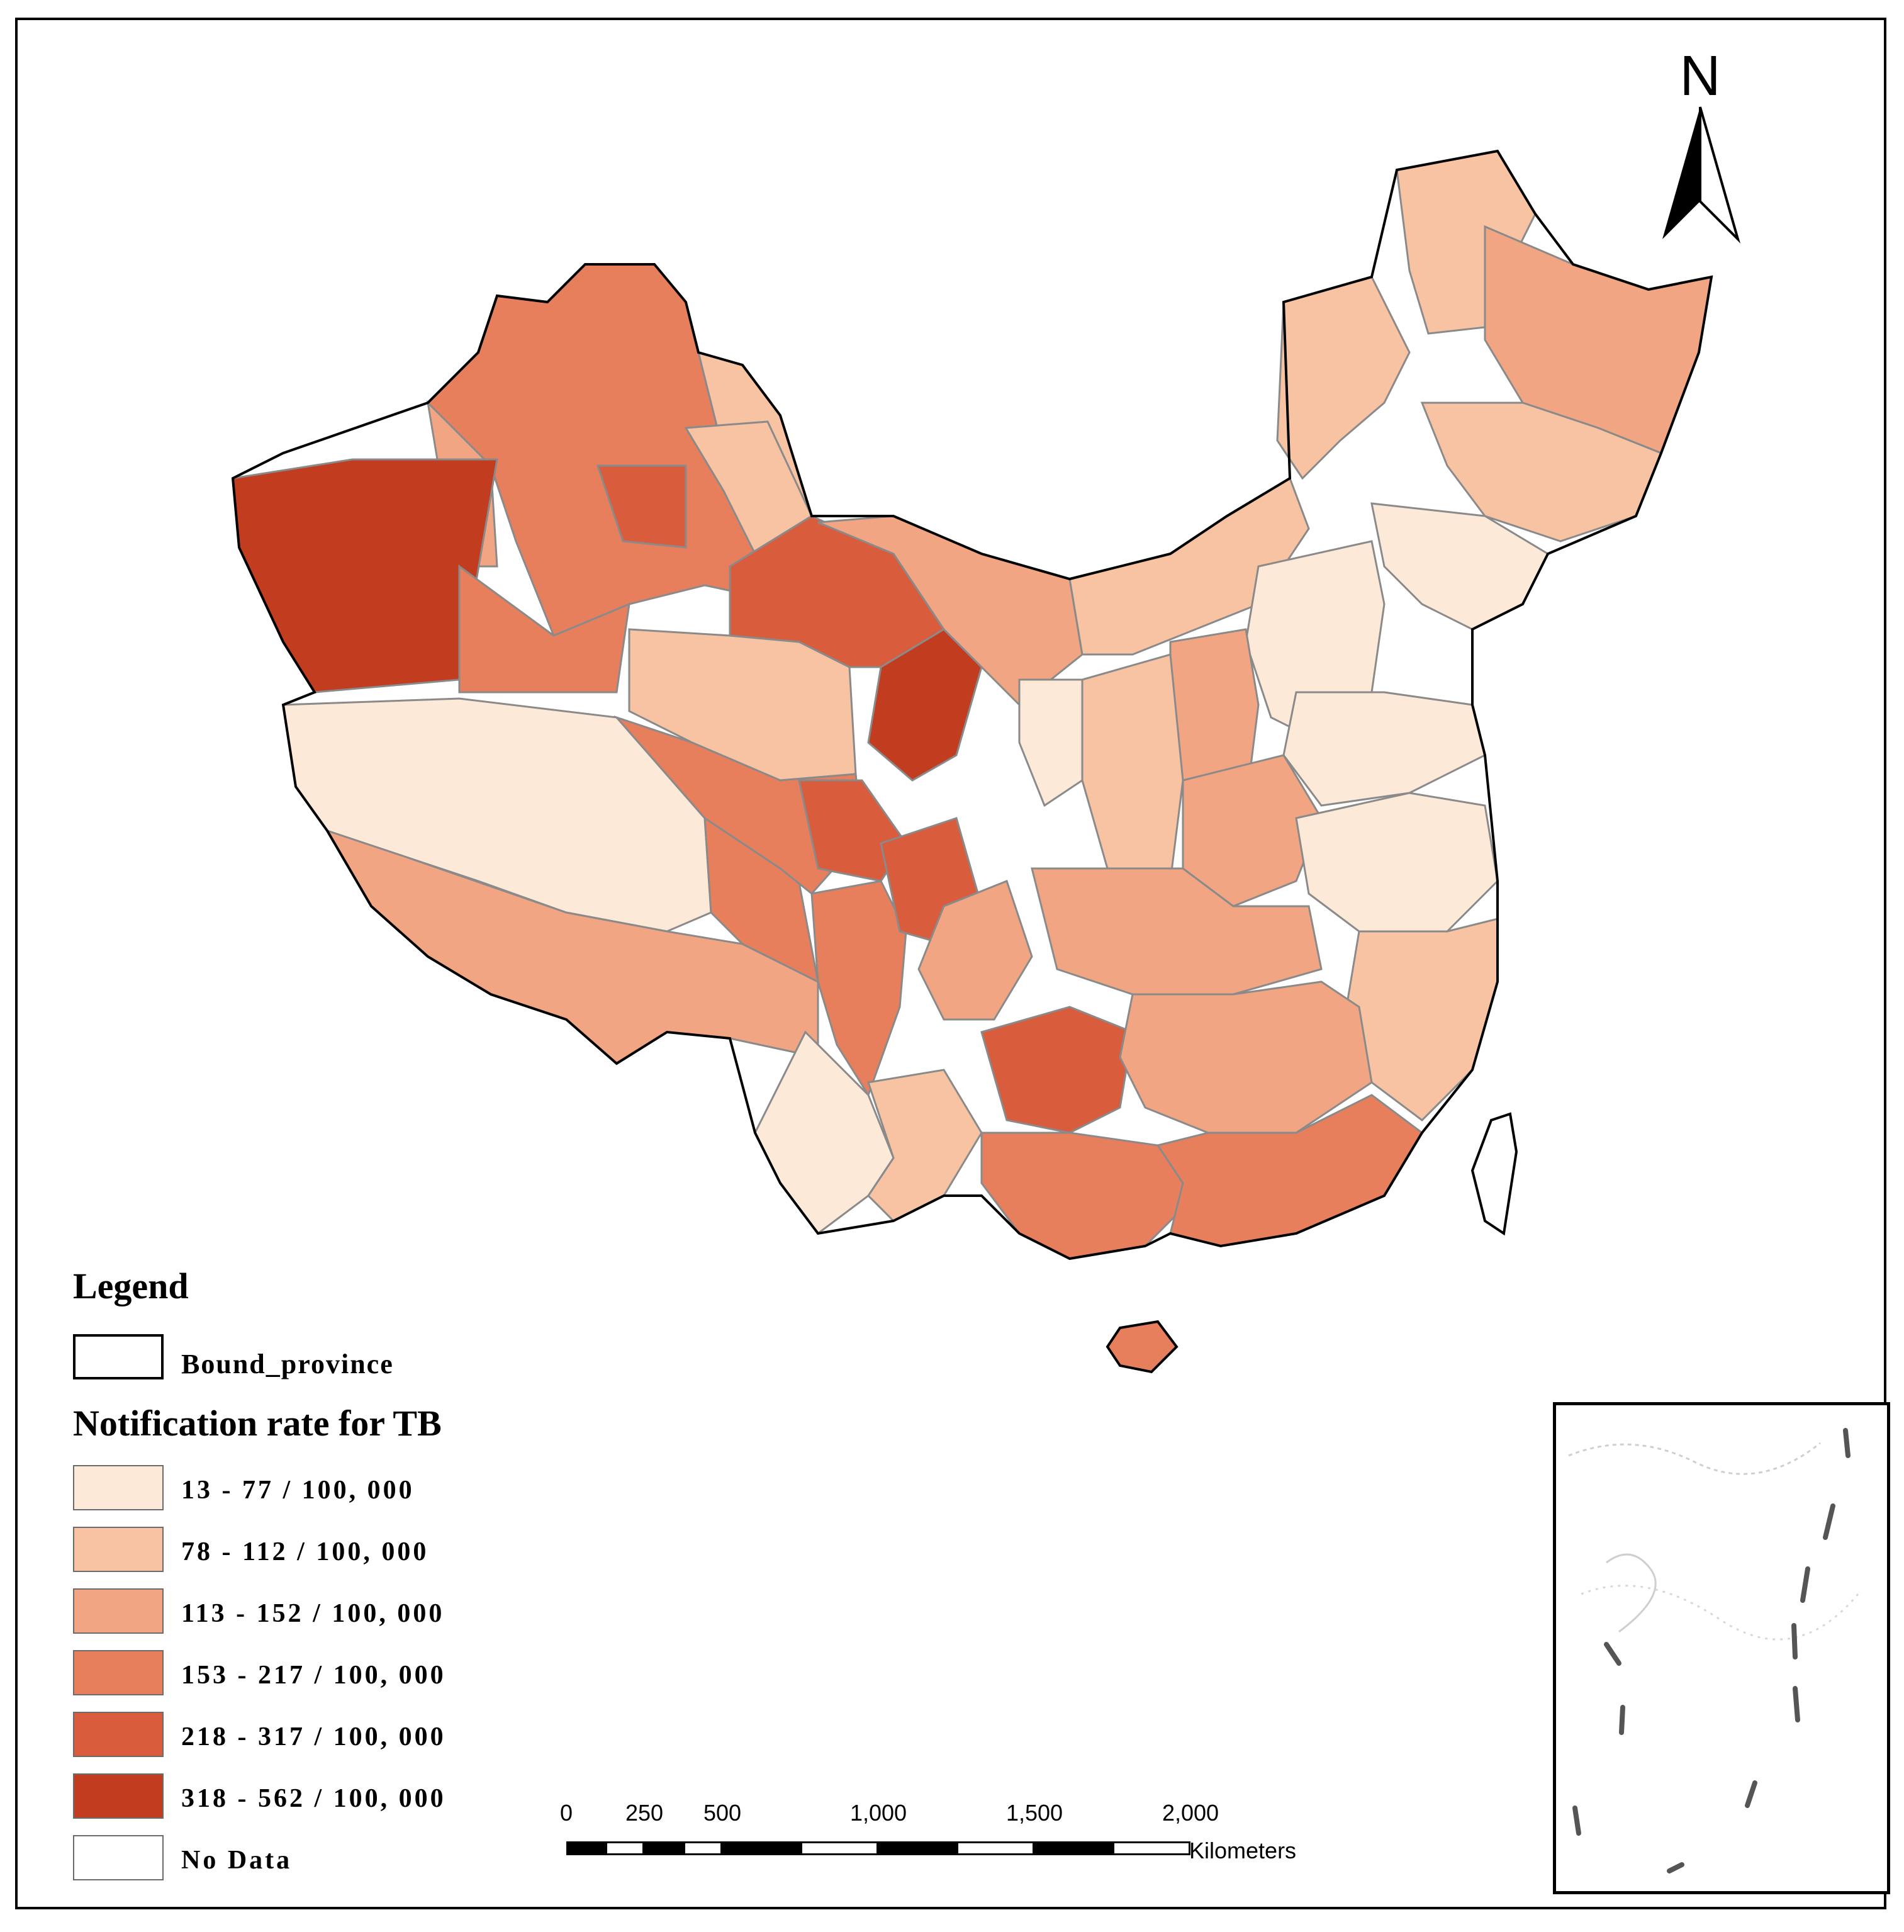 The height and width of the screenshot is (1932, 1904). I want to click on inset-map-south-china-sea, so click(1721, 1648).